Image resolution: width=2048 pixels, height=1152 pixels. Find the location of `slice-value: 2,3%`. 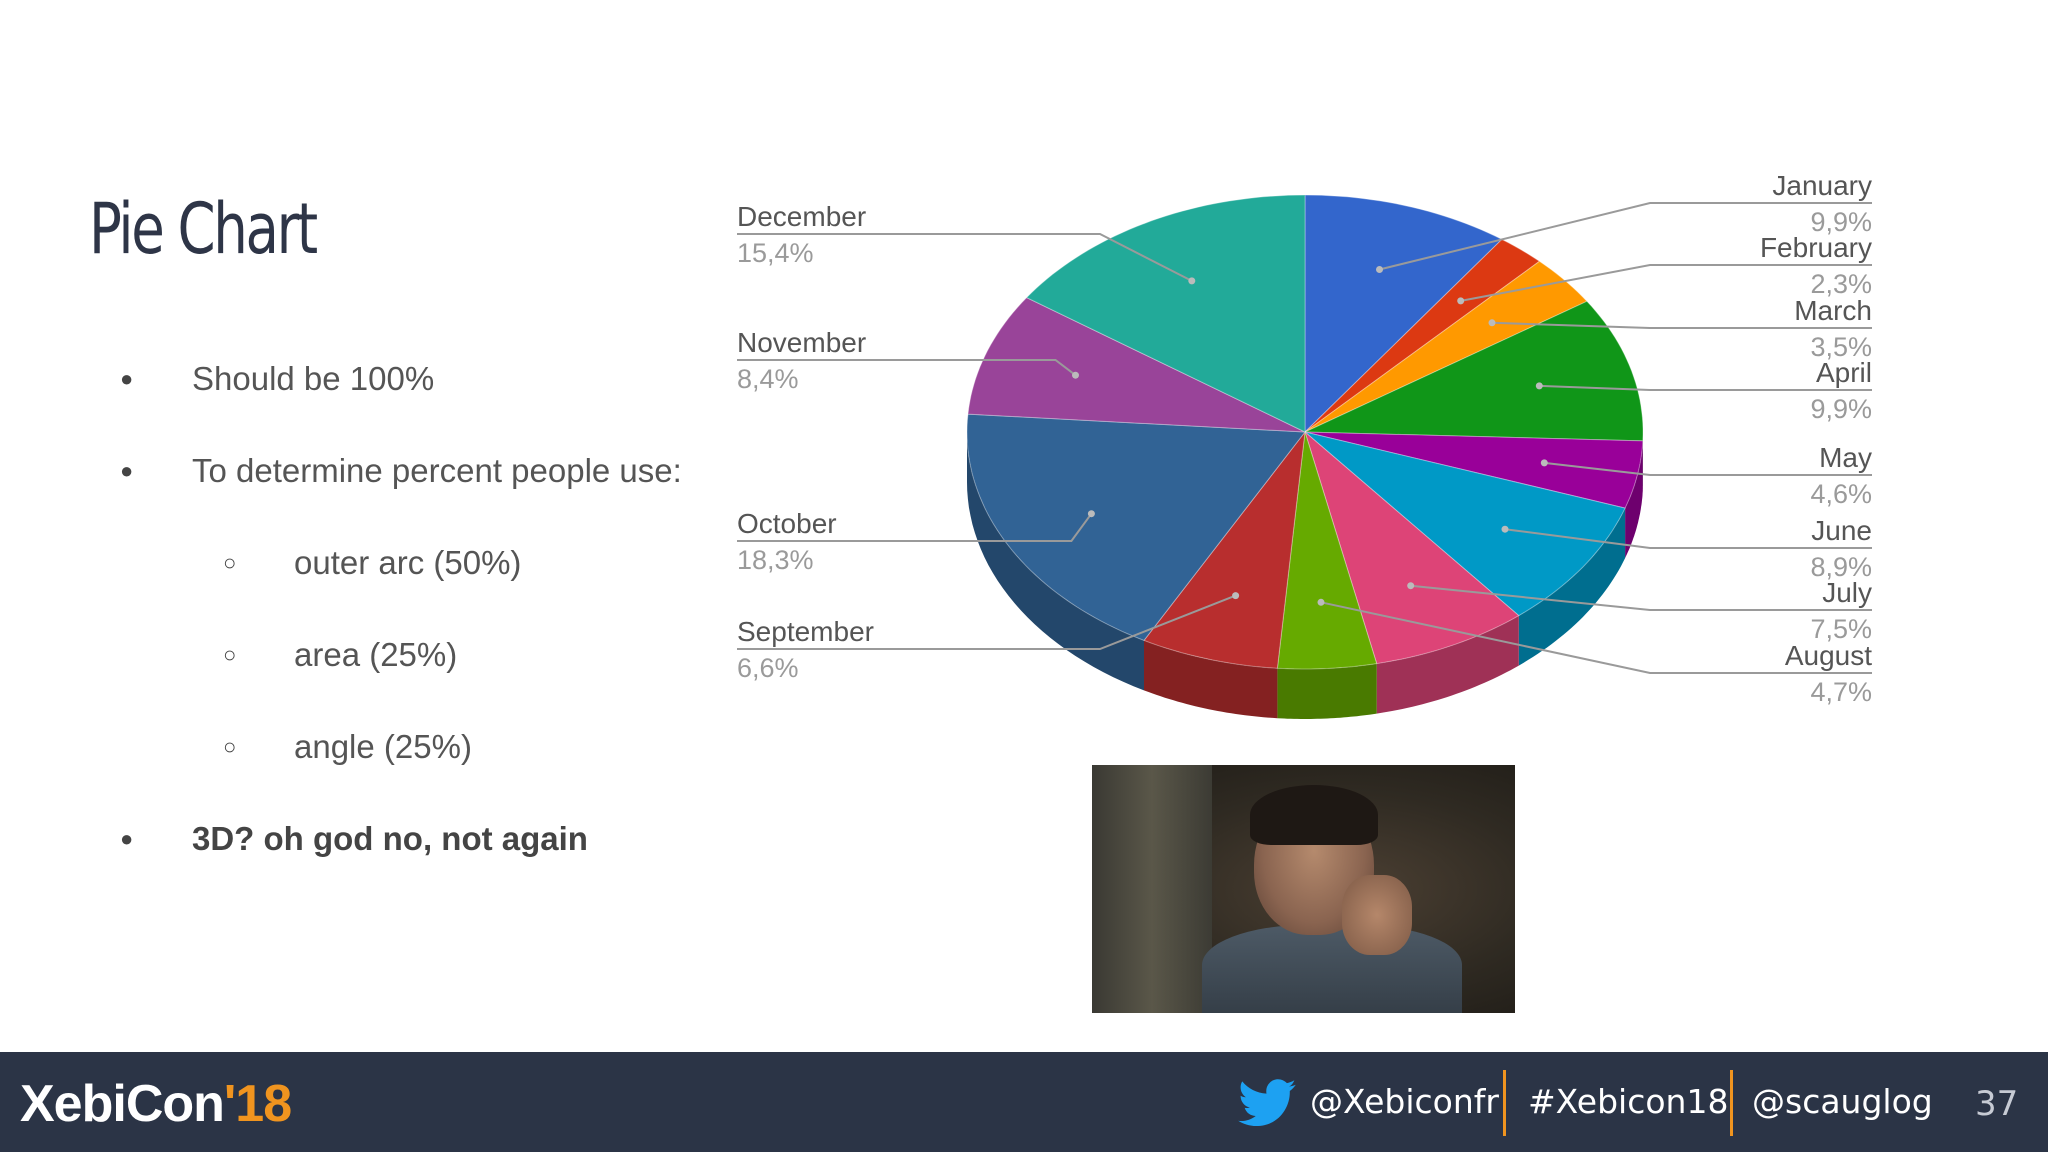

slice-value: 2,3% is located at coordinates (1841, 284).